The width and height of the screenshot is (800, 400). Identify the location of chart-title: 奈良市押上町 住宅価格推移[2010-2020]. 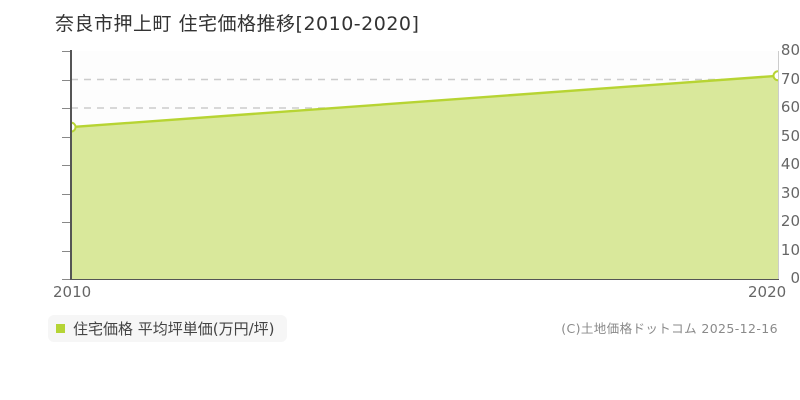
(237, 24).